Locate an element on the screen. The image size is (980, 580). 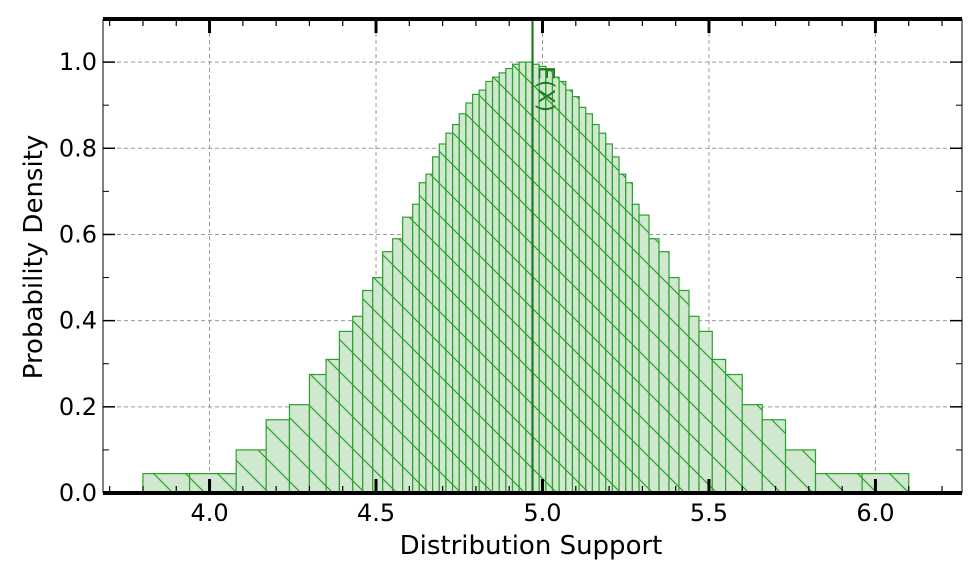
y-tick-label-0: 0.0 is located at coordinates (78, 493).